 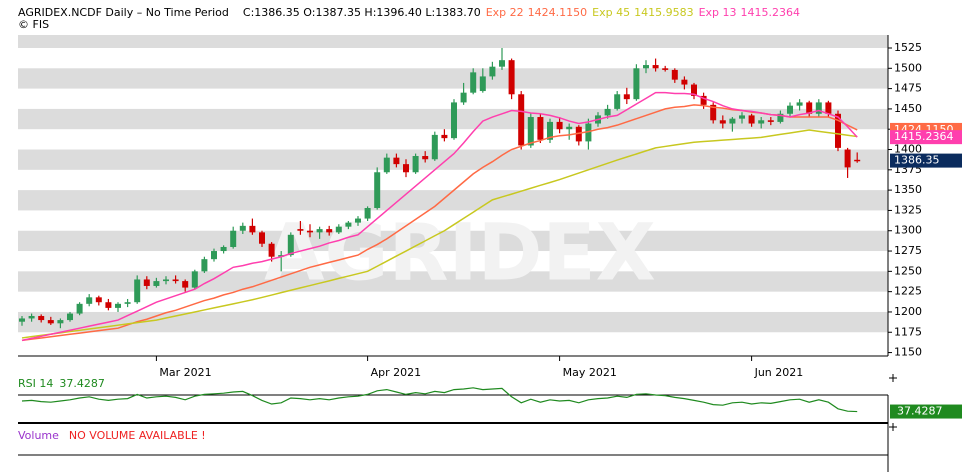 What do you see at coordinates (779, 372) in the screenshot?
I see `x-tick-label: Jun 2021` at bounding box center [779, 372].